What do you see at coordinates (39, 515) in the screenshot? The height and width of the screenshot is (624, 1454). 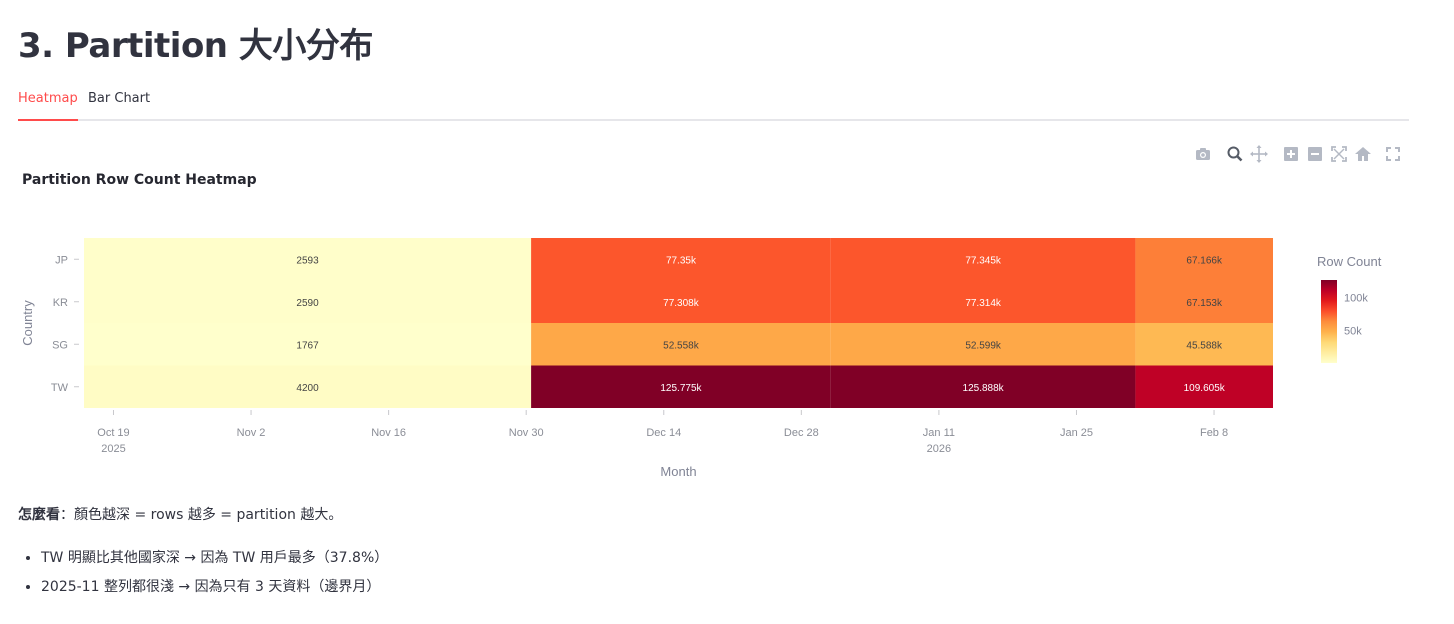 I see `explanation-label: 怎麼看` at bounding box center [39, 515].